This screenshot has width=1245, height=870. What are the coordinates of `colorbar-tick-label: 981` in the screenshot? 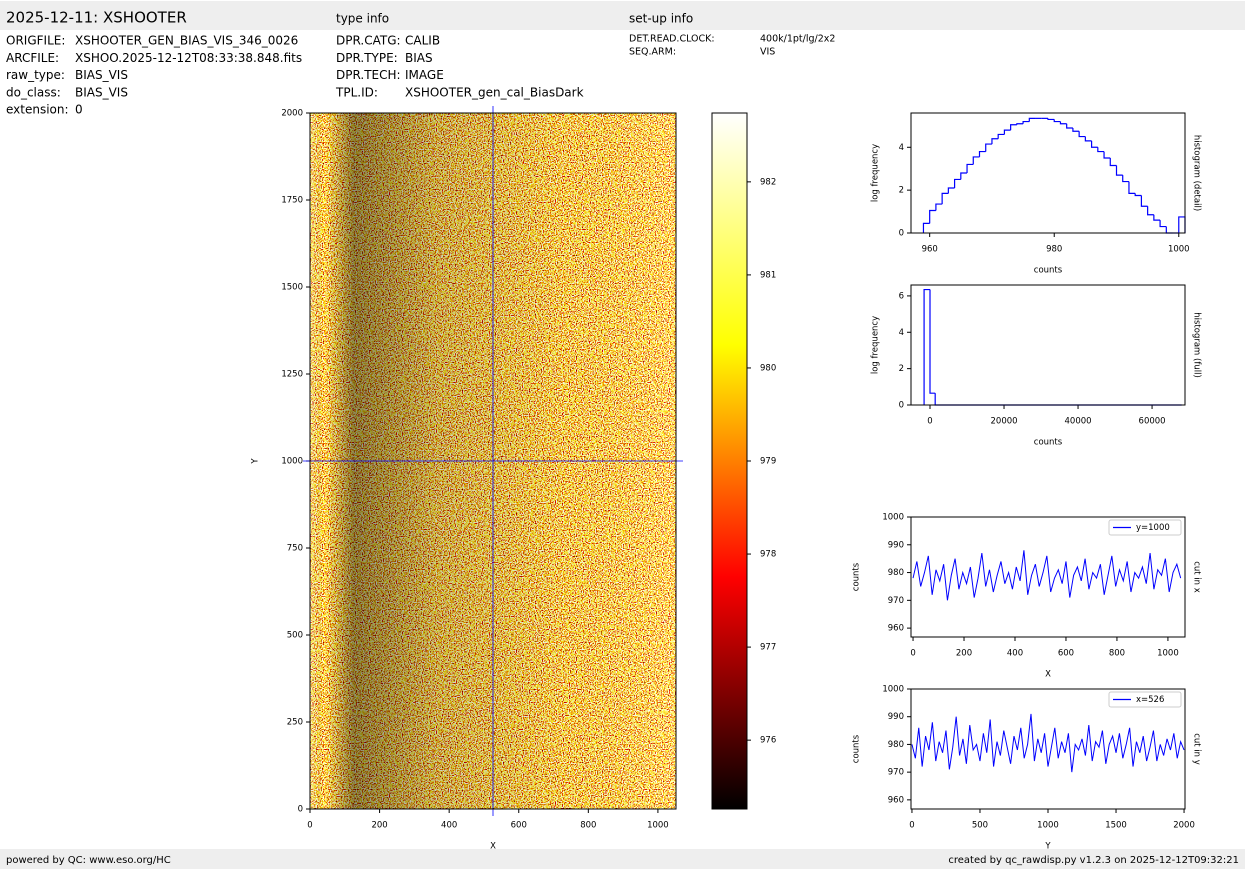 It's located at (768, 275).